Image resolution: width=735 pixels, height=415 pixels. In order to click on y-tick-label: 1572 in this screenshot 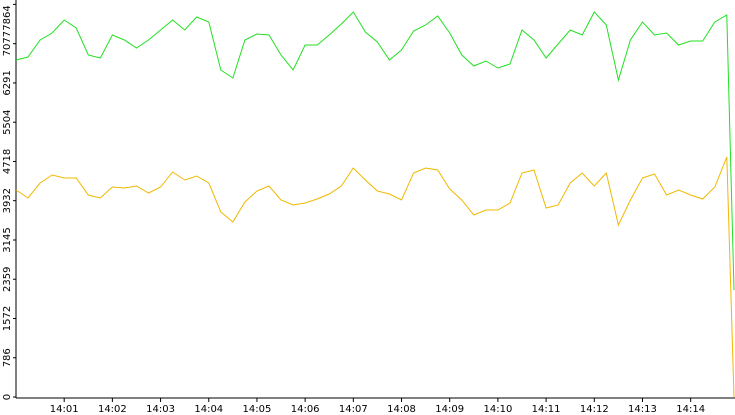, I will do `click(7, 318)`.